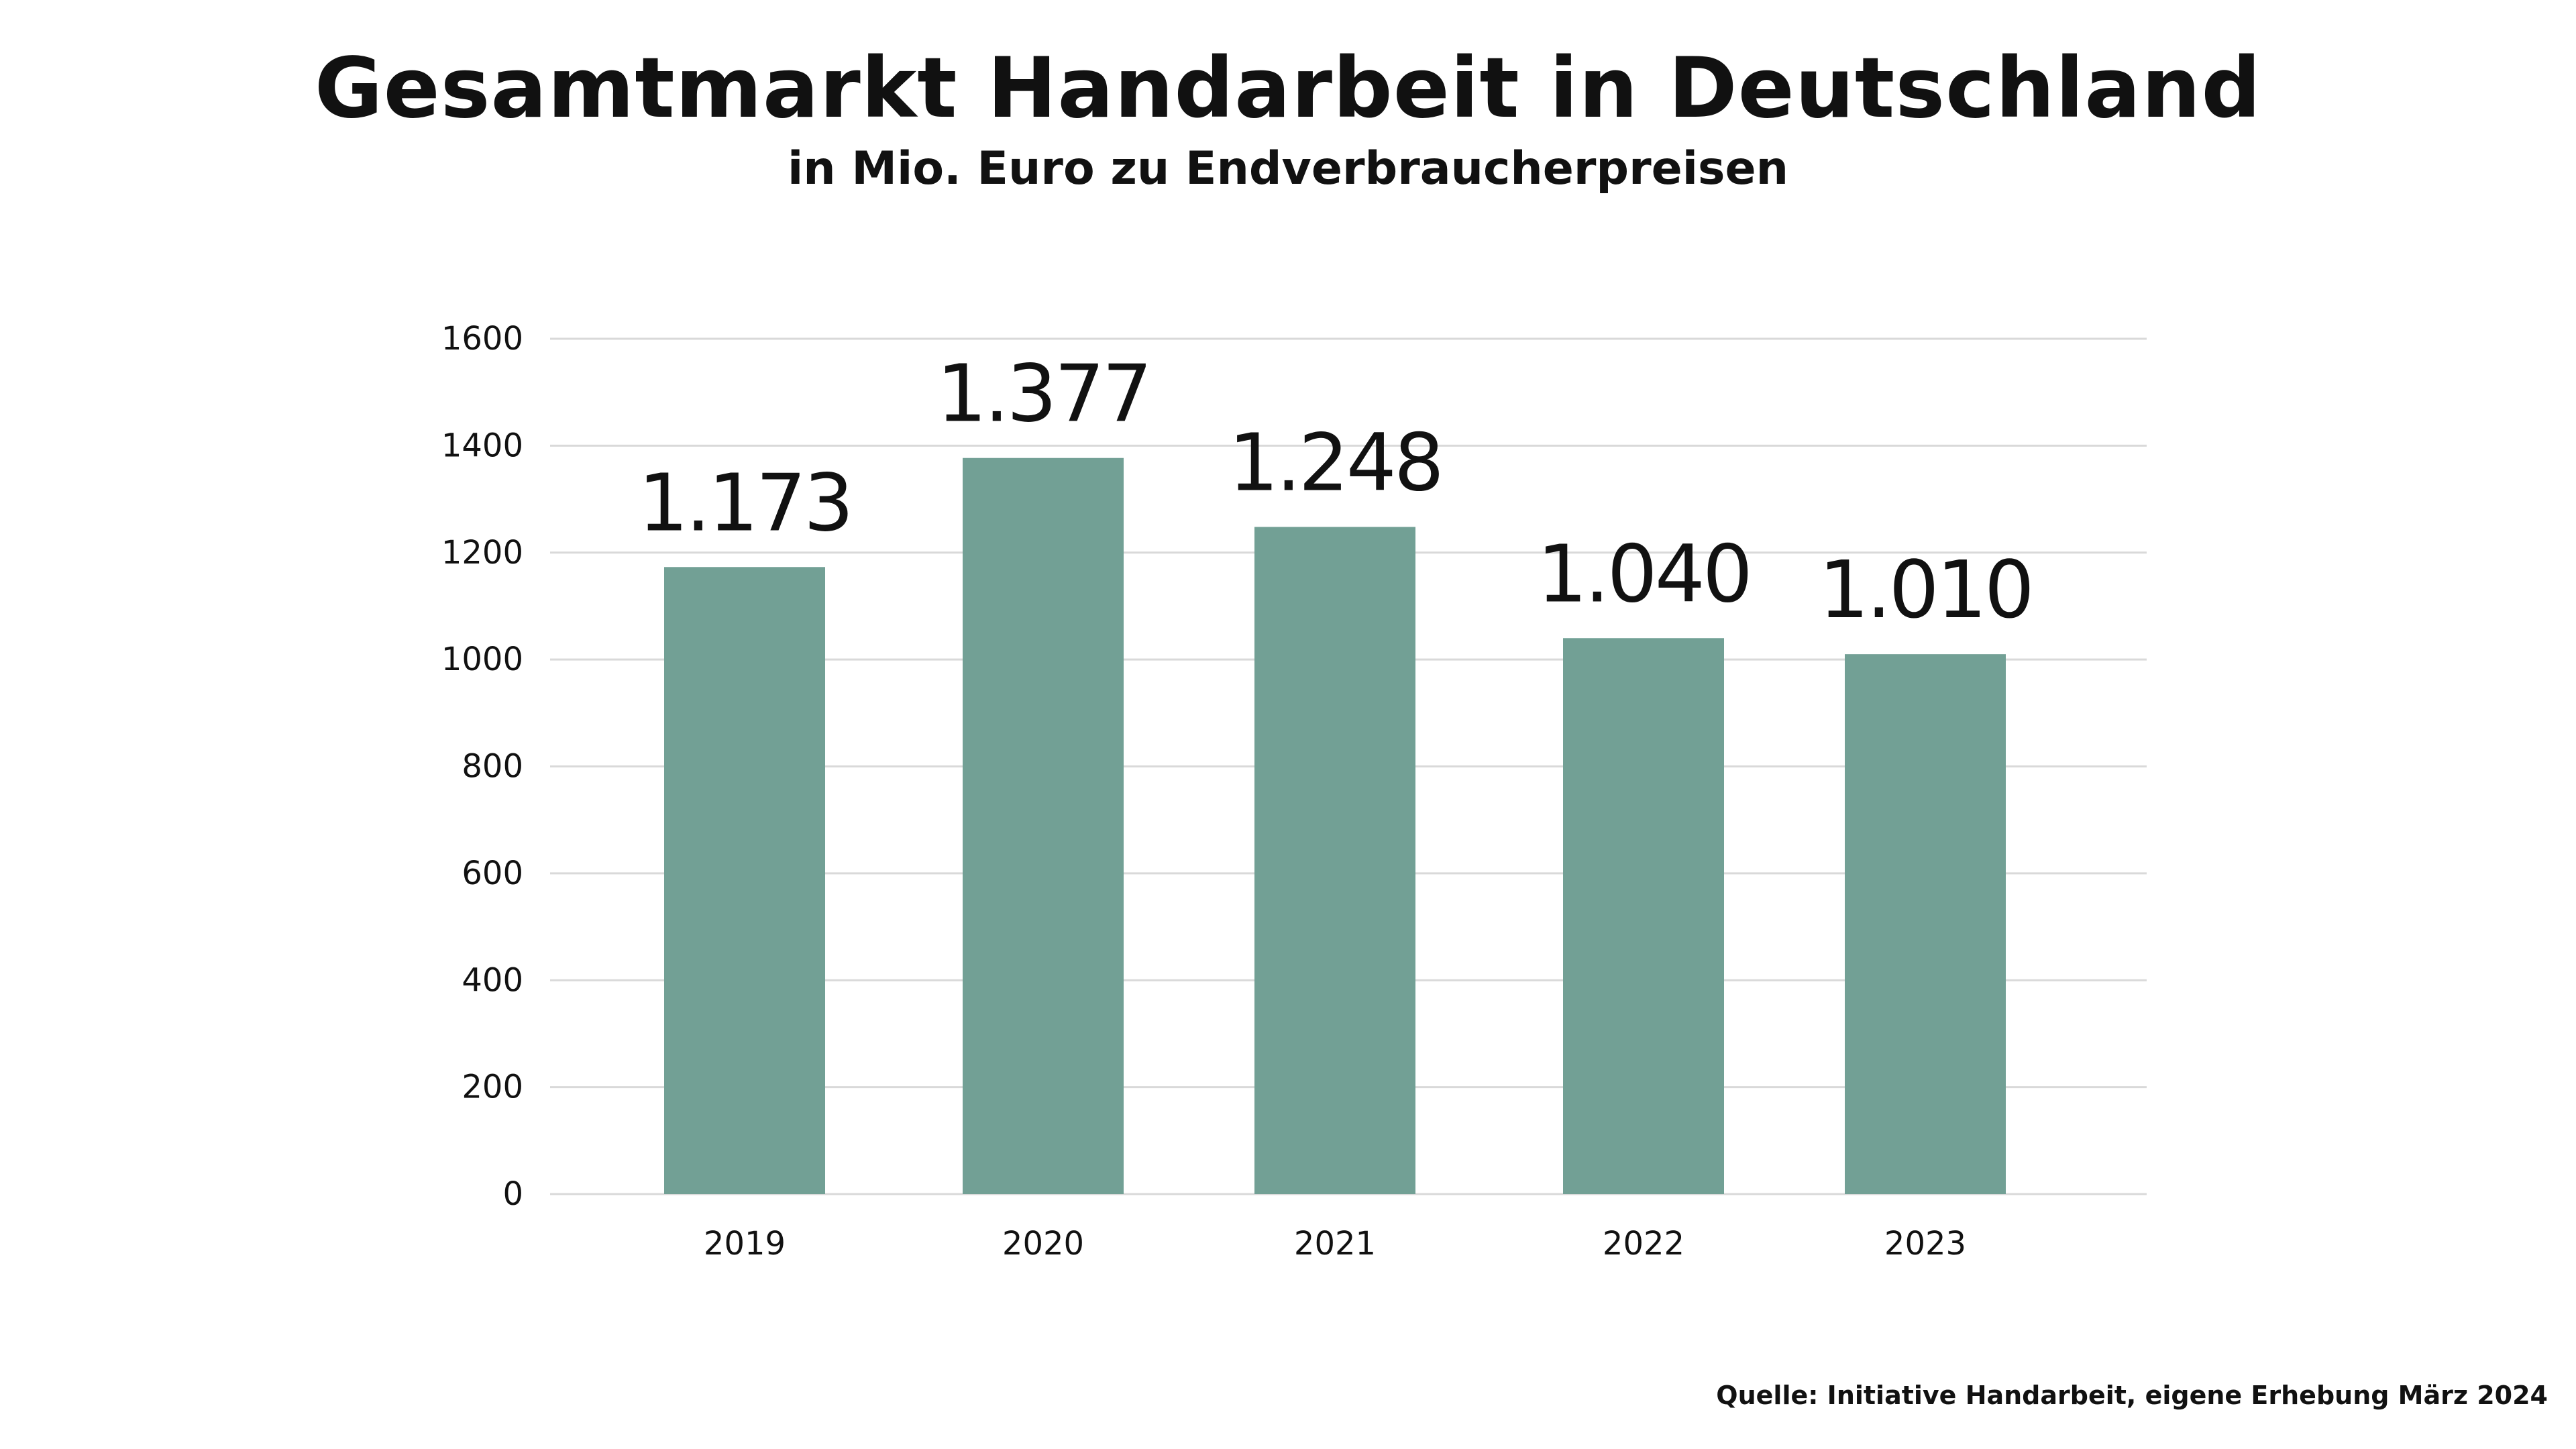  Describe the element at coordinates (492, 1087) in the screenshot. I see `y-tick-label: 200` at that location.